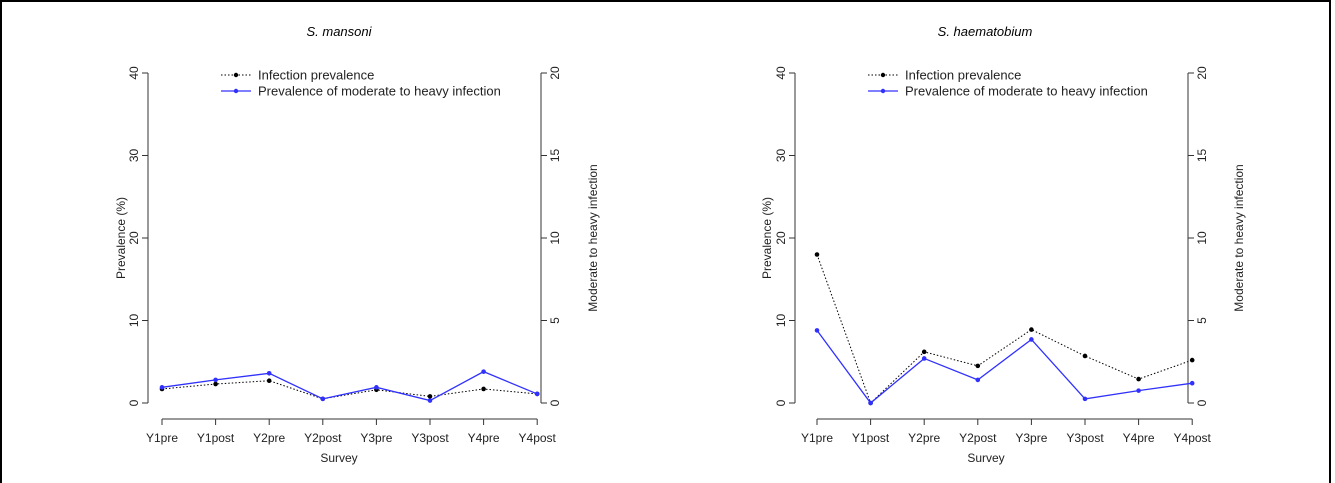  Describe the element at coordinates (985, 31) in the screenshot. I see `chart-title: S. haematobium` at that location.